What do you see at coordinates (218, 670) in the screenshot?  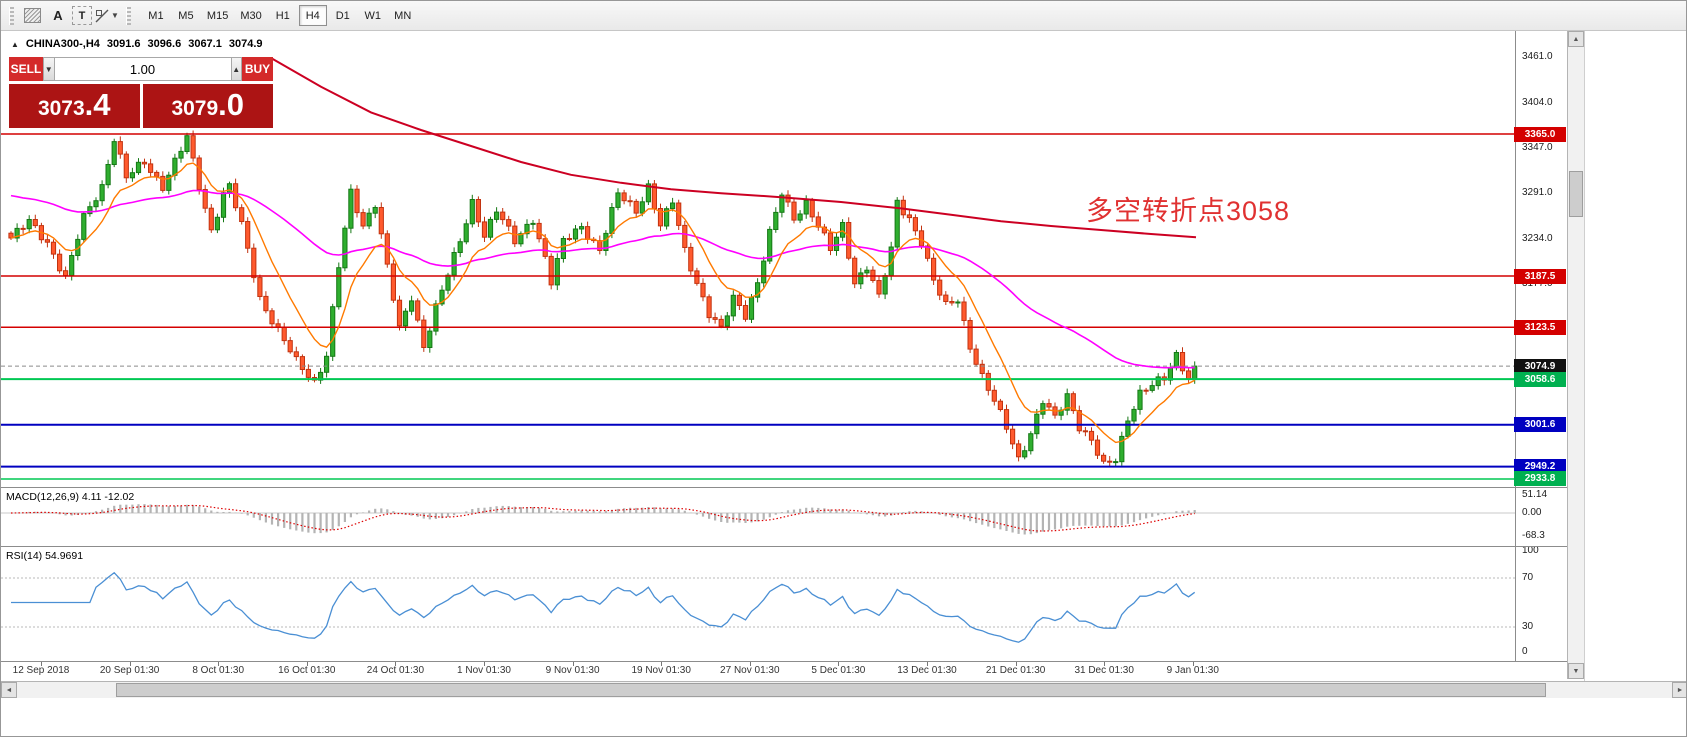 I see `time-label: 8 Oct 01:30` at bounding box center [218, 670].